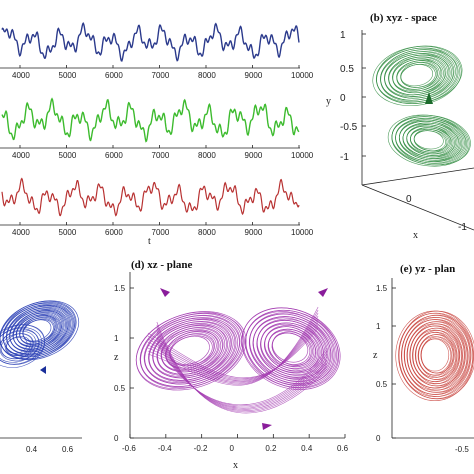 The image size is (474, 474). Describe the element at coordinates (116, 357) in the screenshot. I see `xz-ylabel: z` at that location.